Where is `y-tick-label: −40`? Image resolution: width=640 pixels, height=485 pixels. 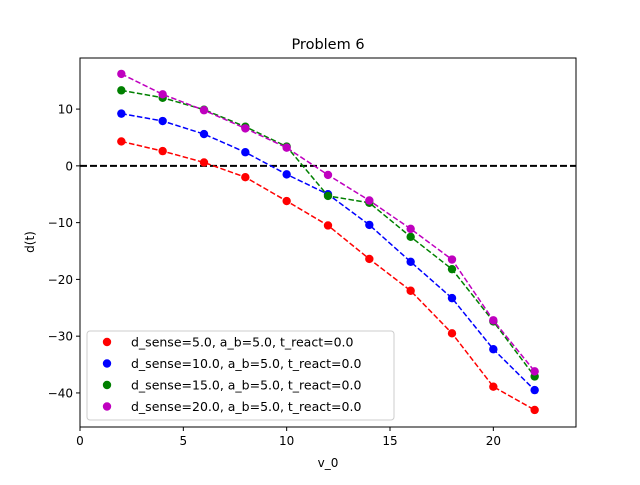 y-tick-label: −40 is located at coordinates (60, 393).